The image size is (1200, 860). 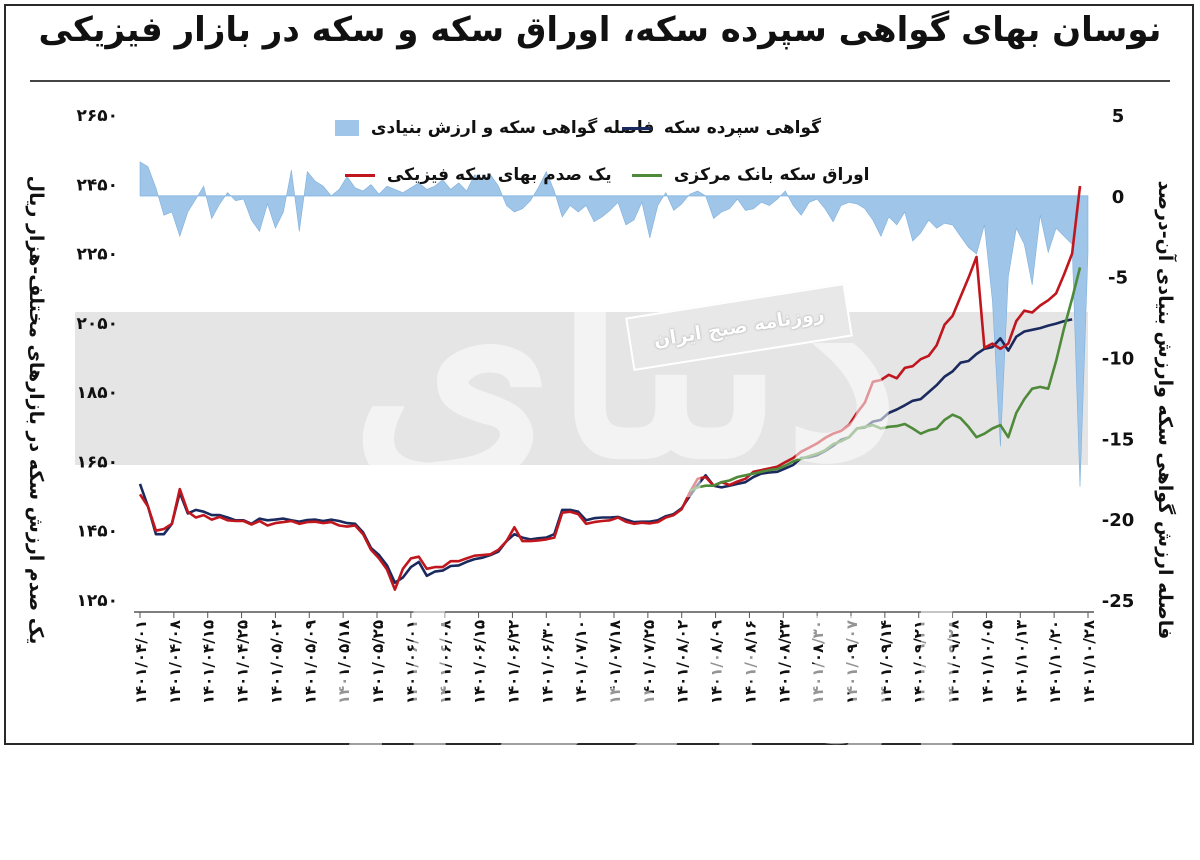 What do you see at coordinates (818, 662) in the screenshot?
I see `x-tick-label: ۱۴۰۱/۰۸/۳۰` at bounding box center [818, 662].